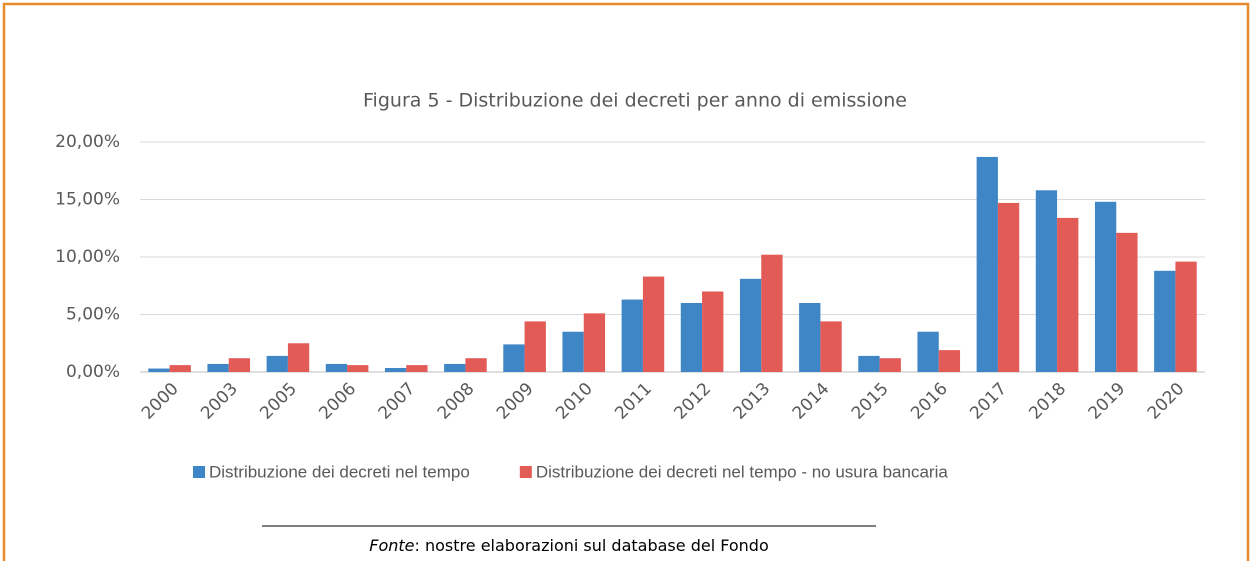  I want to click on x-tick-label: 2014, so click(811, 401).